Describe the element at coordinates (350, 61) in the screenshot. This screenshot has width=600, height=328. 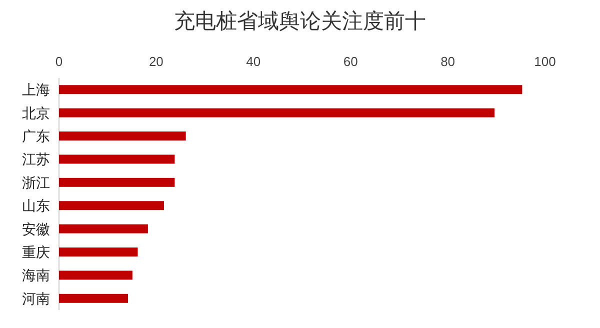
I see `x-tick-label: 60` at that location.